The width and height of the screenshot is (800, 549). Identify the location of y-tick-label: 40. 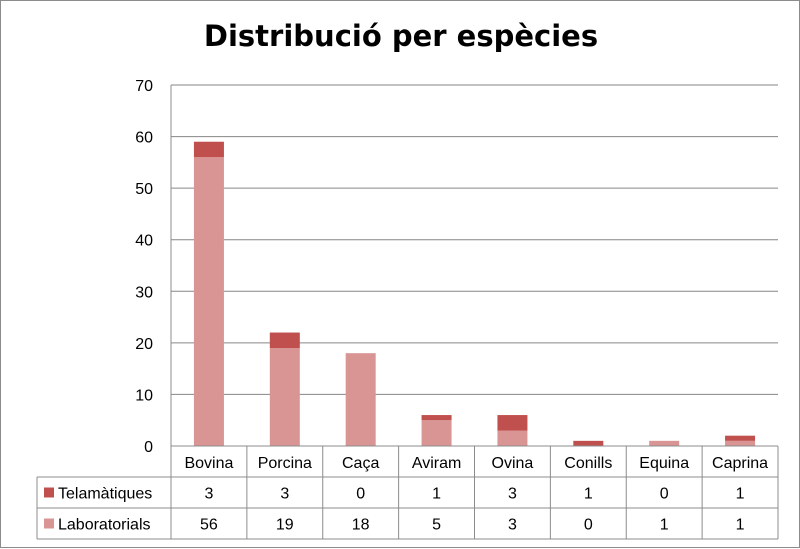
(144, 241).